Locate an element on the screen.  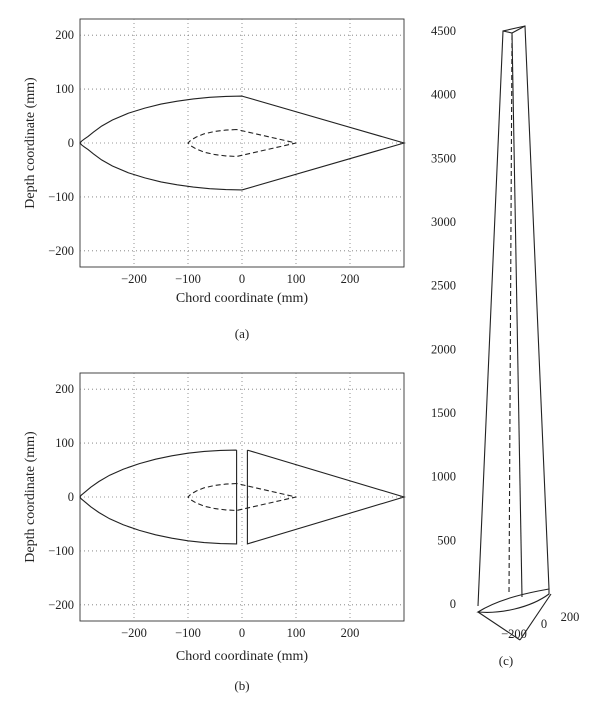
panel-label-a: (a) is located at coordinates (242, 333).